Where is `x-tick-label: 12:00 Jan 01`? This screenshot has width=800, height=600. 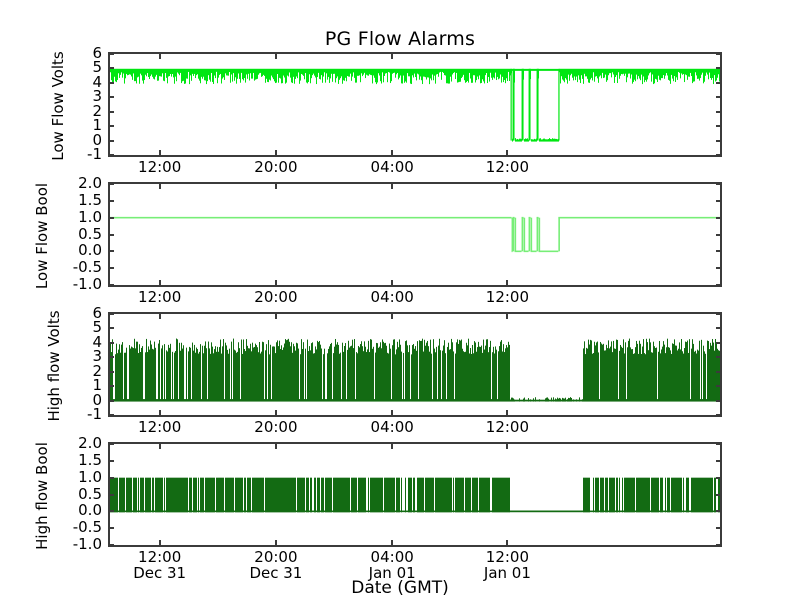
x-tick-label: 12:00 Jan 01 is located at coordinates (507, 565).